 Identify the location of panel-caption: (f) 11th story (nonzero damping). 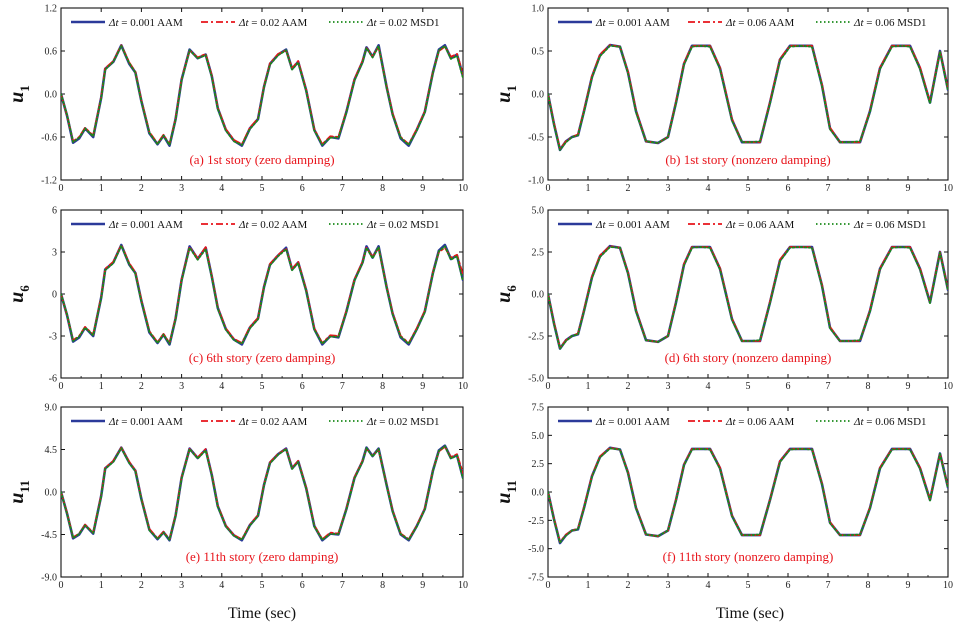
(748, 556).